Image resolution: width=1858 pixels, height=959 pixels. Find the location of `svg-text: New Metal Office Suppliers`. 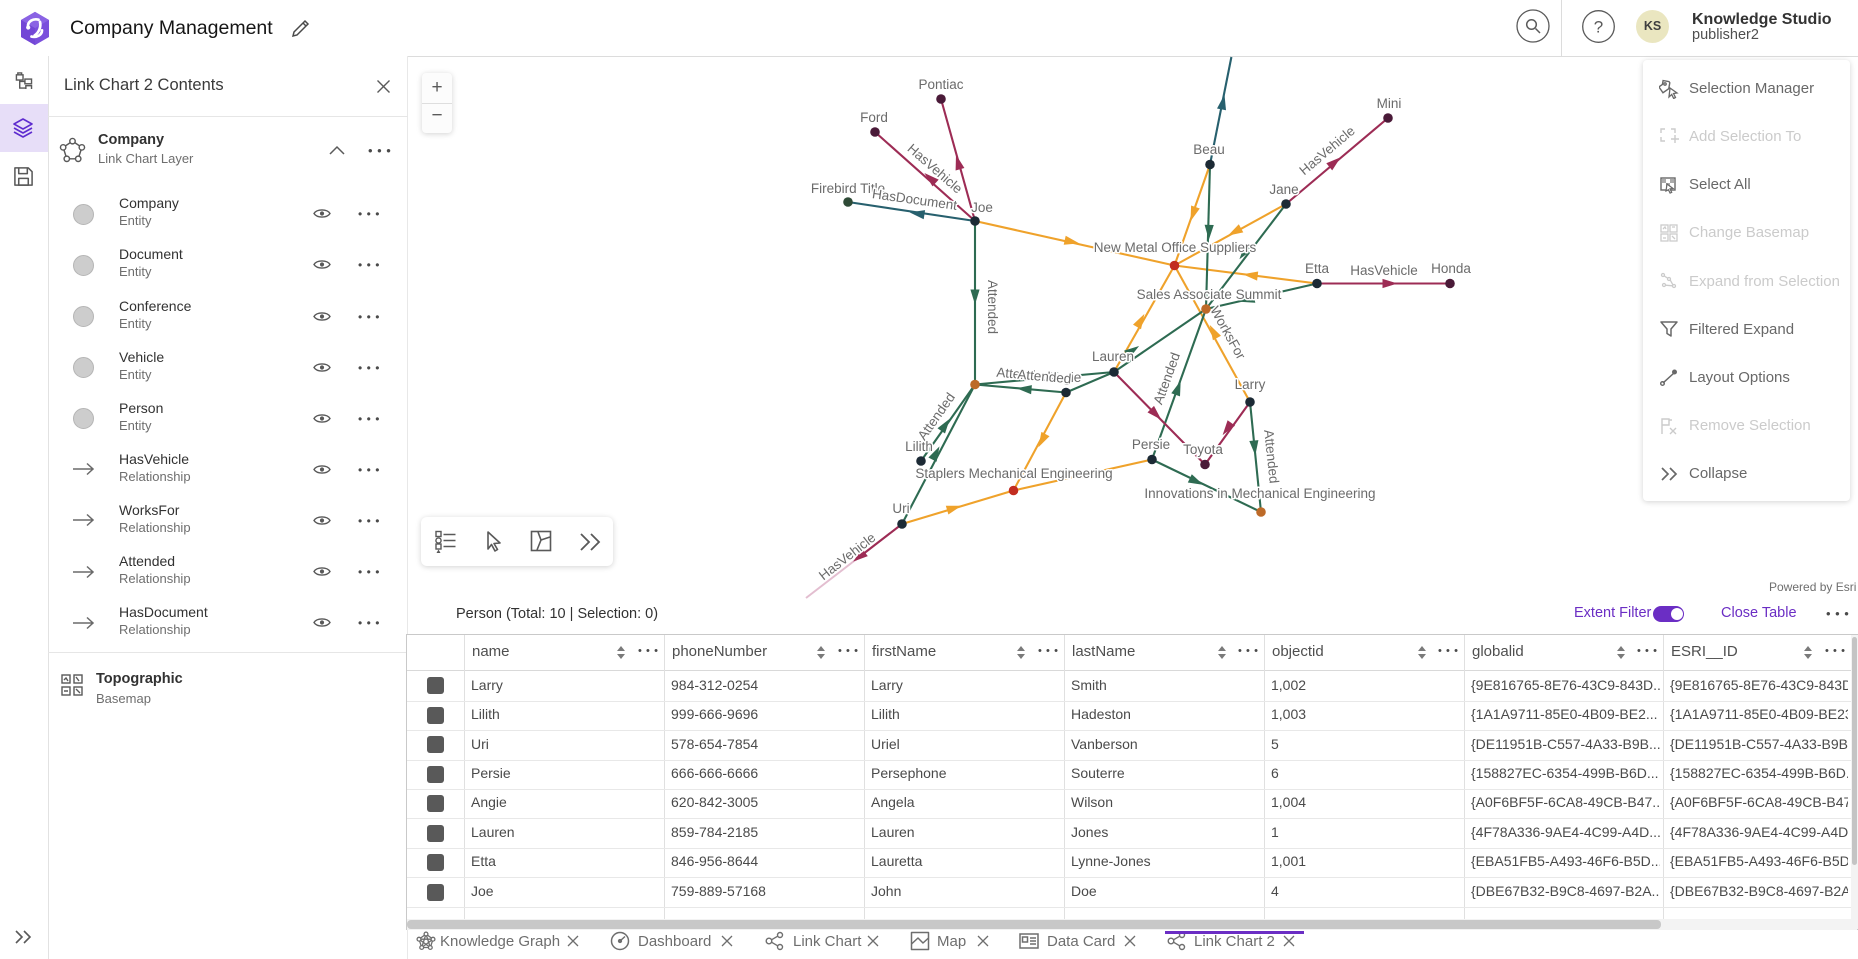

svg-text: New Metal Office Suppliers is located at coordinates (1175, 247).